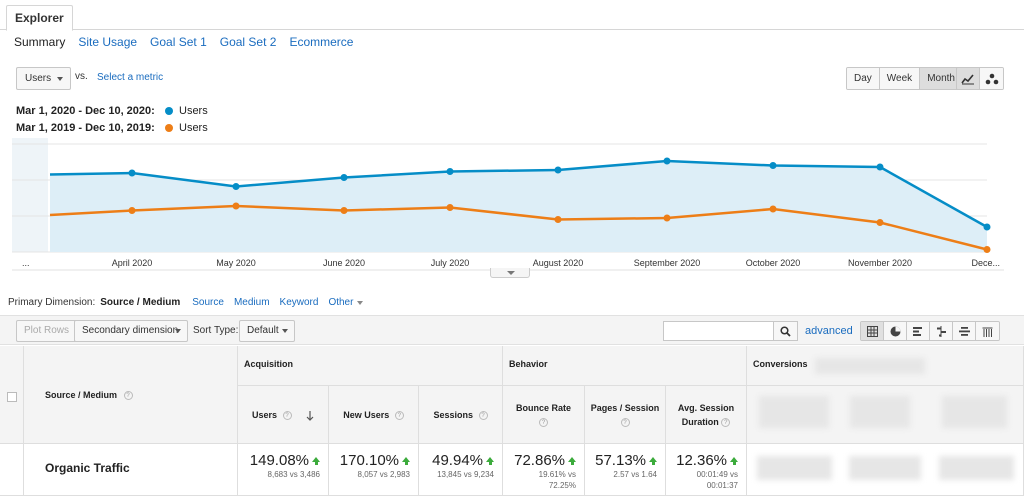 The image size is (1024, 503). Describe the element at coordinates (268, 364) in the screenshot. I see `acquisition-group-label: Acquisition` at that location.